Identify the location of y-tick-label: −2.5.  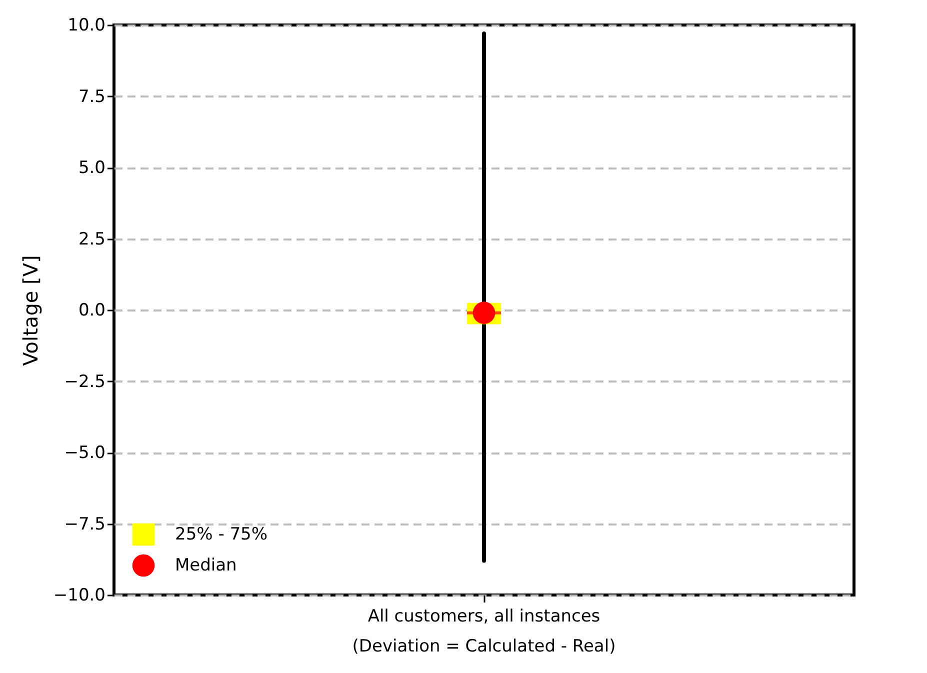
(85, 382).